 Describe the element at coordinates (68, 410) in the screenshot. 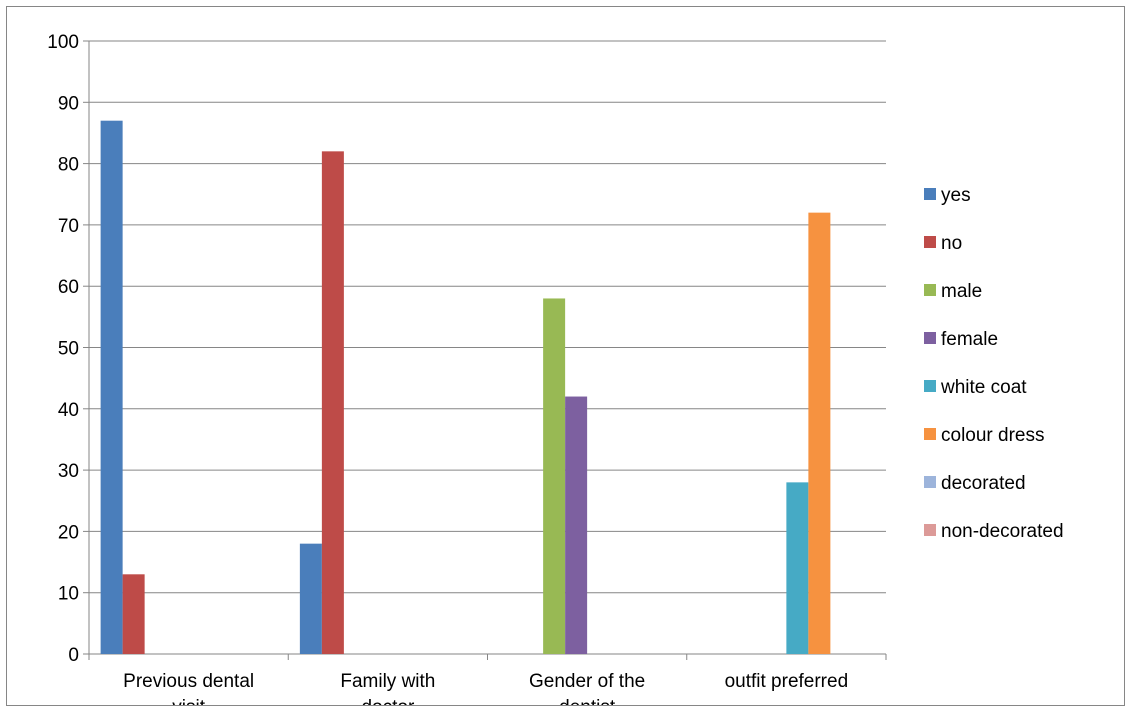

I see `y-tick-label: 40` at that location.